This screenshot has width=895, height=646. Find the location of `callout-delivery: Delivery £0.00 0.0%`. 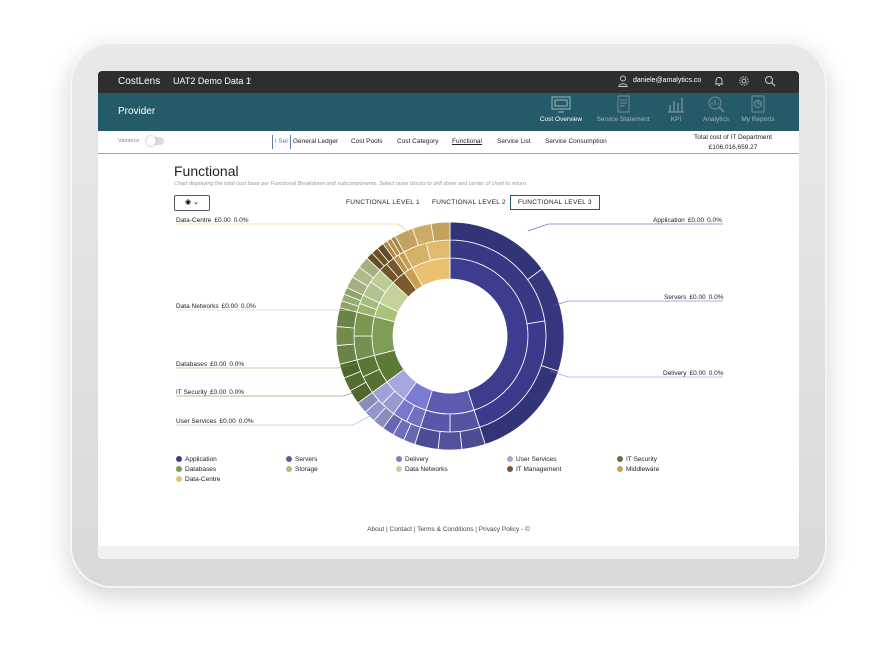

callout-delivery: Delivery £0.00 0.0% is located at coordinates (693, 373).